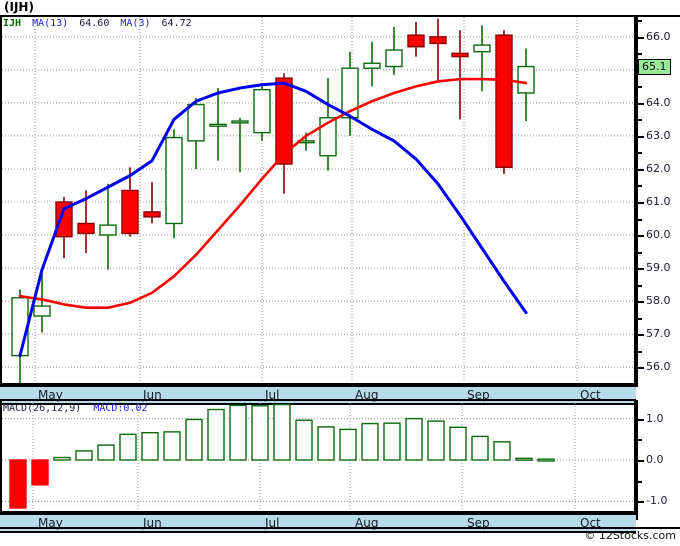 The image size is (680, 546). Describe the element at coordinates (654, 66) in the screenshot. I see `last-price-badge: 65.1` at that location.